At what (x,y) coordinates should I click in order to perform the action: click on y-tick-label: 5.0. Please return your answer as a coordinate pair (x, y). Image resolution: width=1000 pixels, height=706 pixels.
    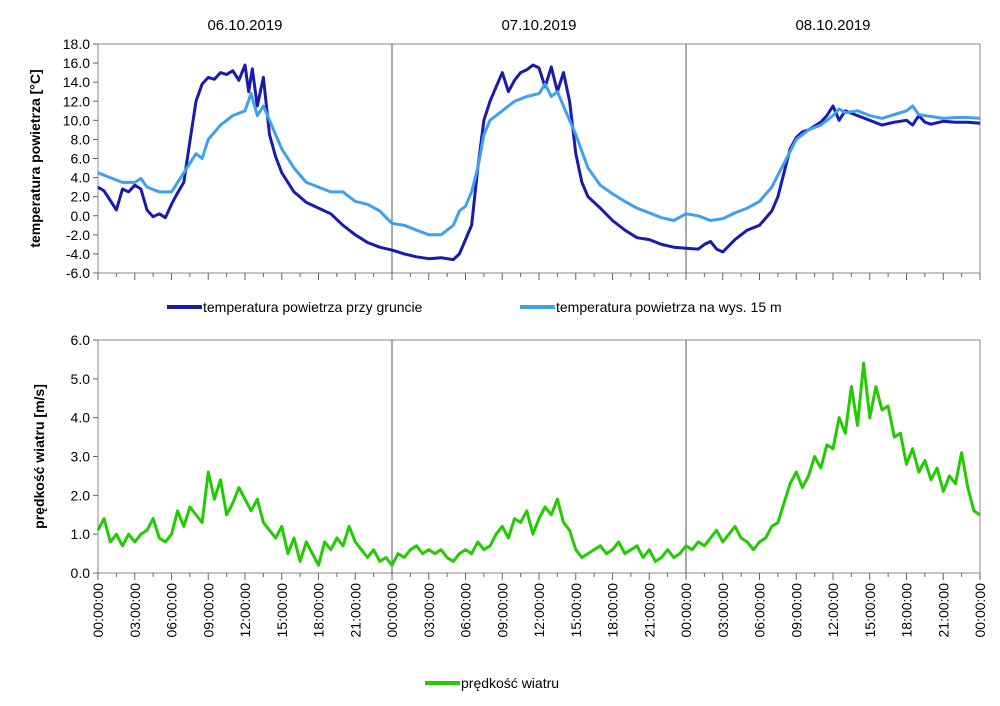
    Looking at the image, I should click on (81, 379).